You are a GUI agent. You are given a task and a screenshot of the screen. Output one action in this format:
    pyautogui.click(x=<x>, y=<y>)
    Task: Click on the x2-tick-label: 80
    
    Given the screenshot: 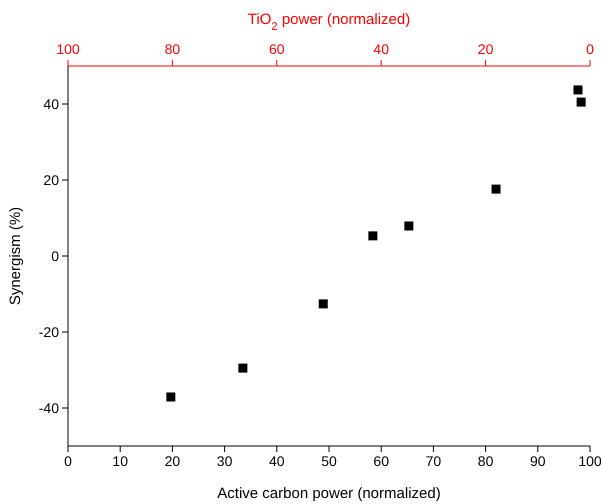 What is the action you would take?
    pyautogui.click(x=172, y=49)
    